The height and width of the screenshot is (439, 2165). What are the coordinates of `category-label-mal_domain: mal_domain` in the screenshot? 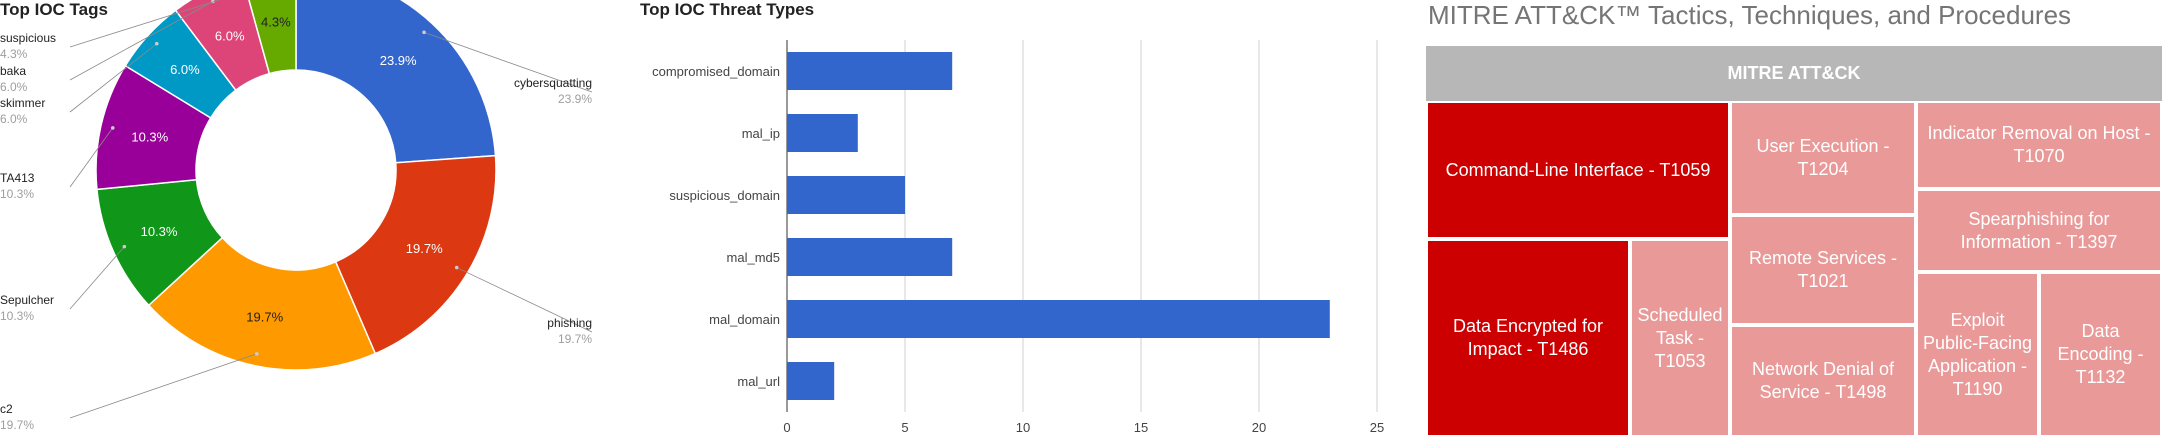 It's located at (744, 319).